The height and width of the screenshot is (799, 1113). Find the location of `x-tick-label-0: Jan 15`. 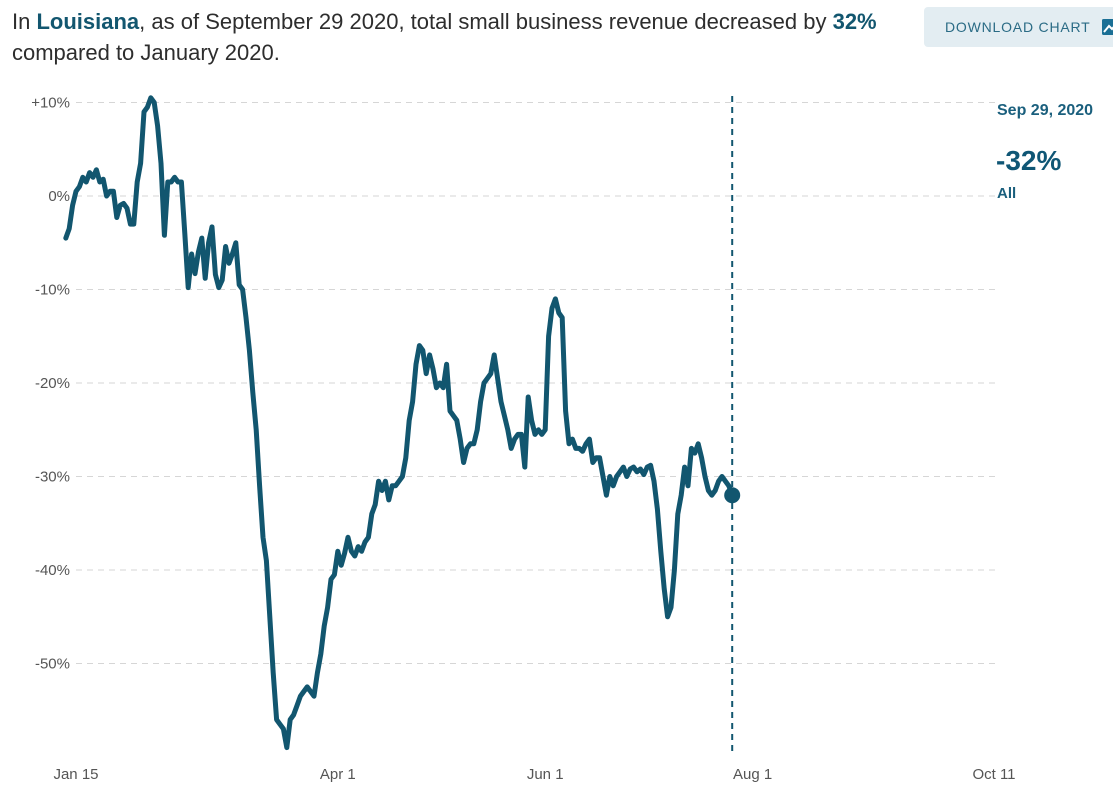

x-tick-label-0: Jan 15 is located at coordinates (75, 774).